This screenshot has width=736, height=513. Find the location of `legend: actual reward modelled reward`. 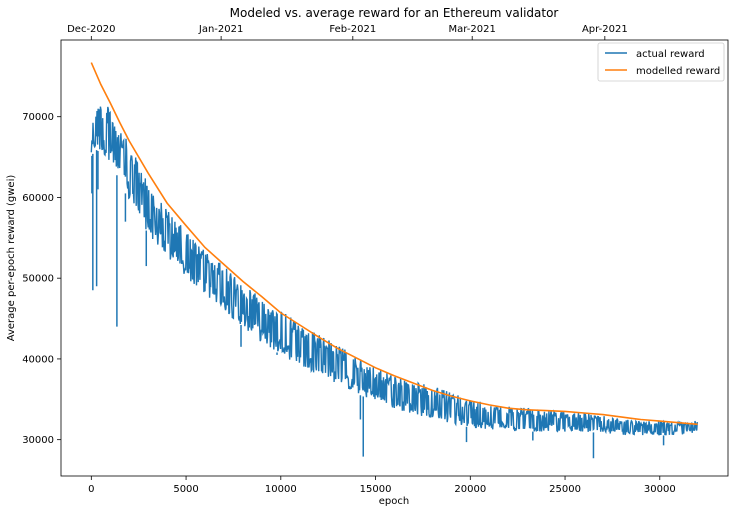

legend: actual reward modelled reward is located at coordinates (661, 62).